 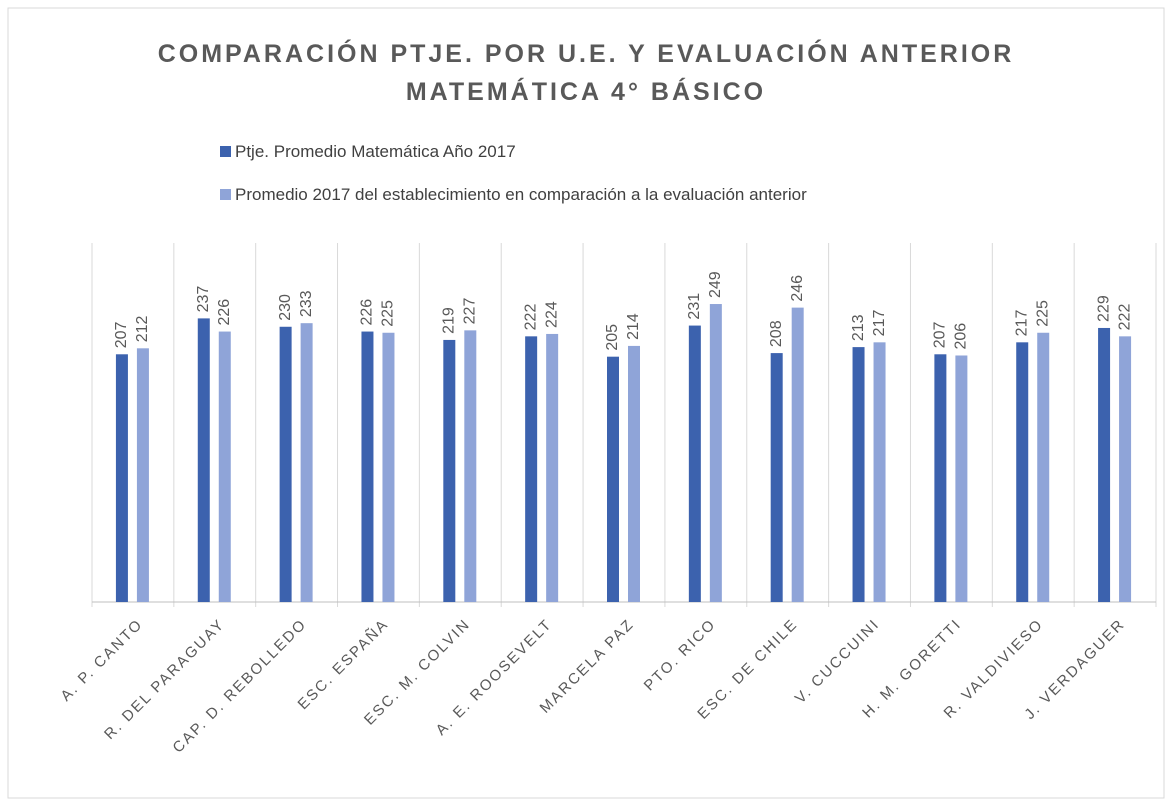 I want to click on value-label: 231, so click(x=694, y=306).